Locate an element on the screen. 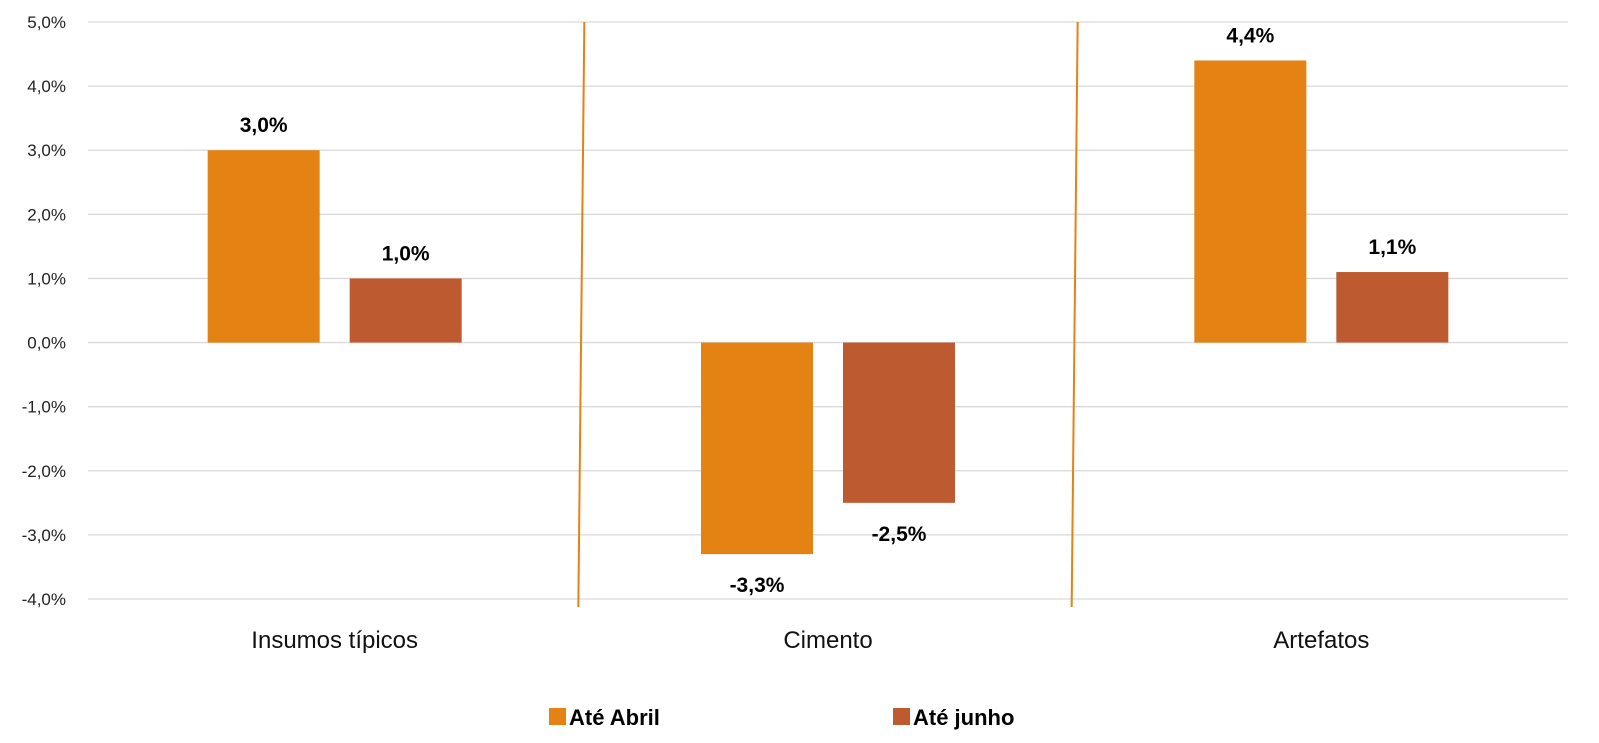 The image size is (1599, 743). data-label: 1,1% is located at coordinates (1392, 247).